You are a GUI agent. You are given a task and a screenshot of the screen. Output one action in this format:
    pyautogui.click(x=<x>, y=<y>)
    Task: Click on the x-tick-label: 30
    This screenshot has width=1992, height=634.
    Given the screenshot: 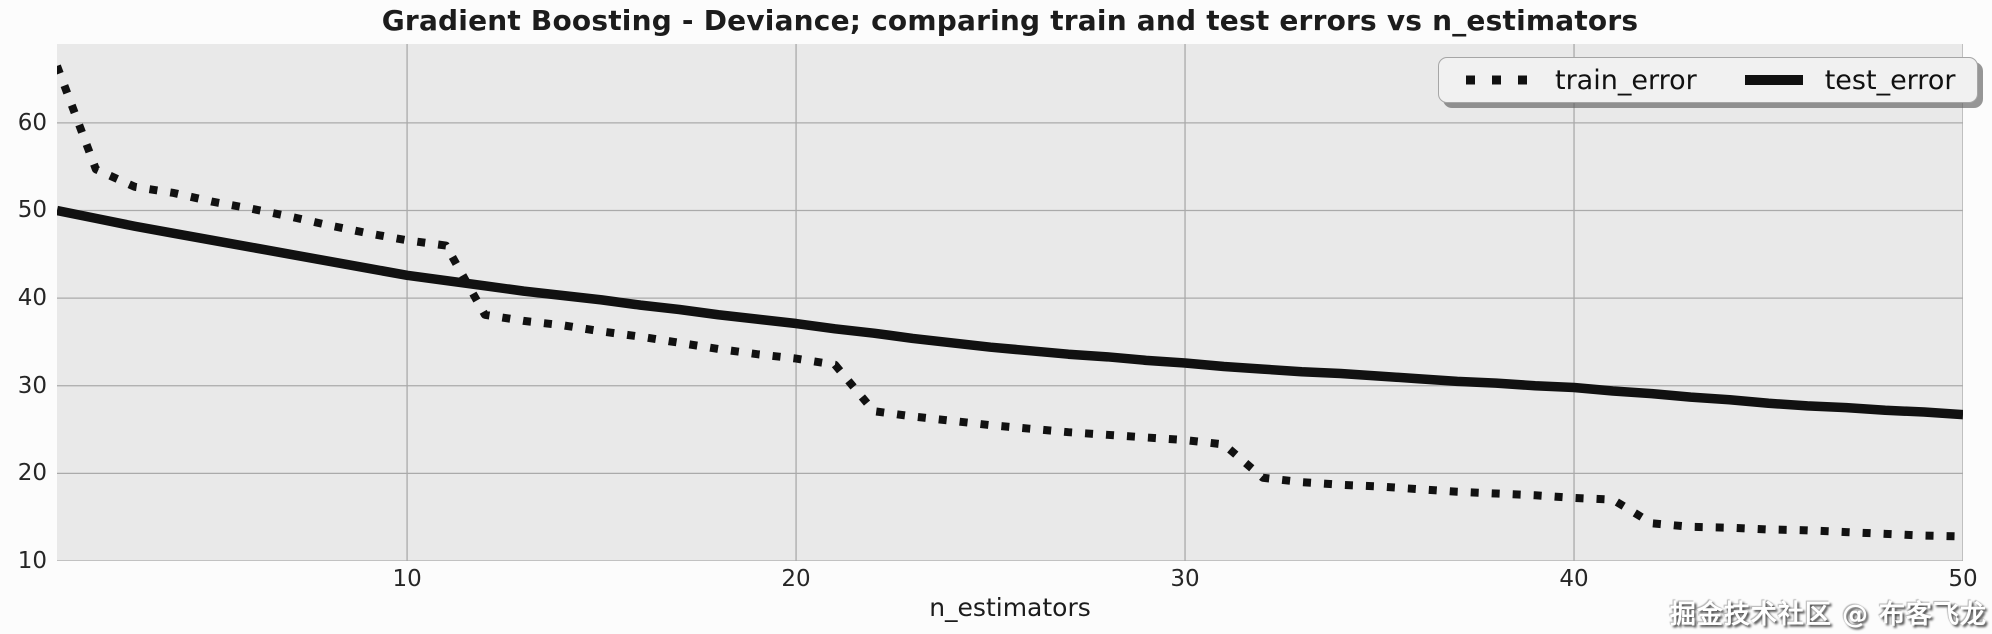 What is the action you would take?
    pyautogui.click(x=1185, y=579)
    